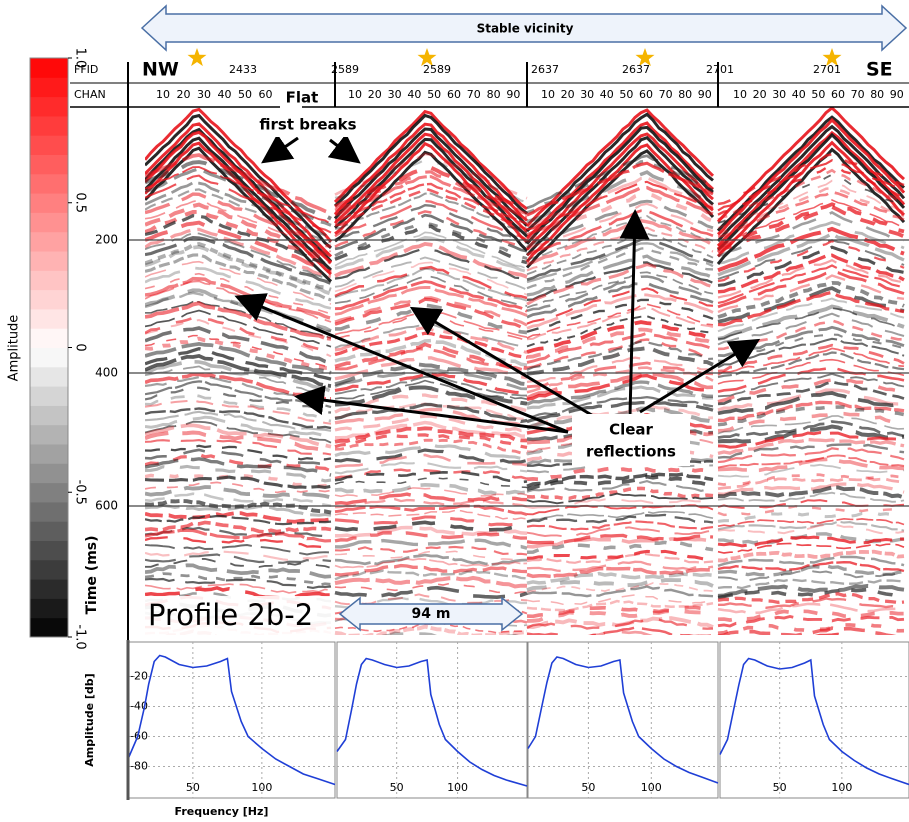 The height and width of the screenshot is (822, 909). What do you see at coordinates (437, 69) in the screenshot?
I see `ffid-label: 2589` at bounding box center [437, 69].